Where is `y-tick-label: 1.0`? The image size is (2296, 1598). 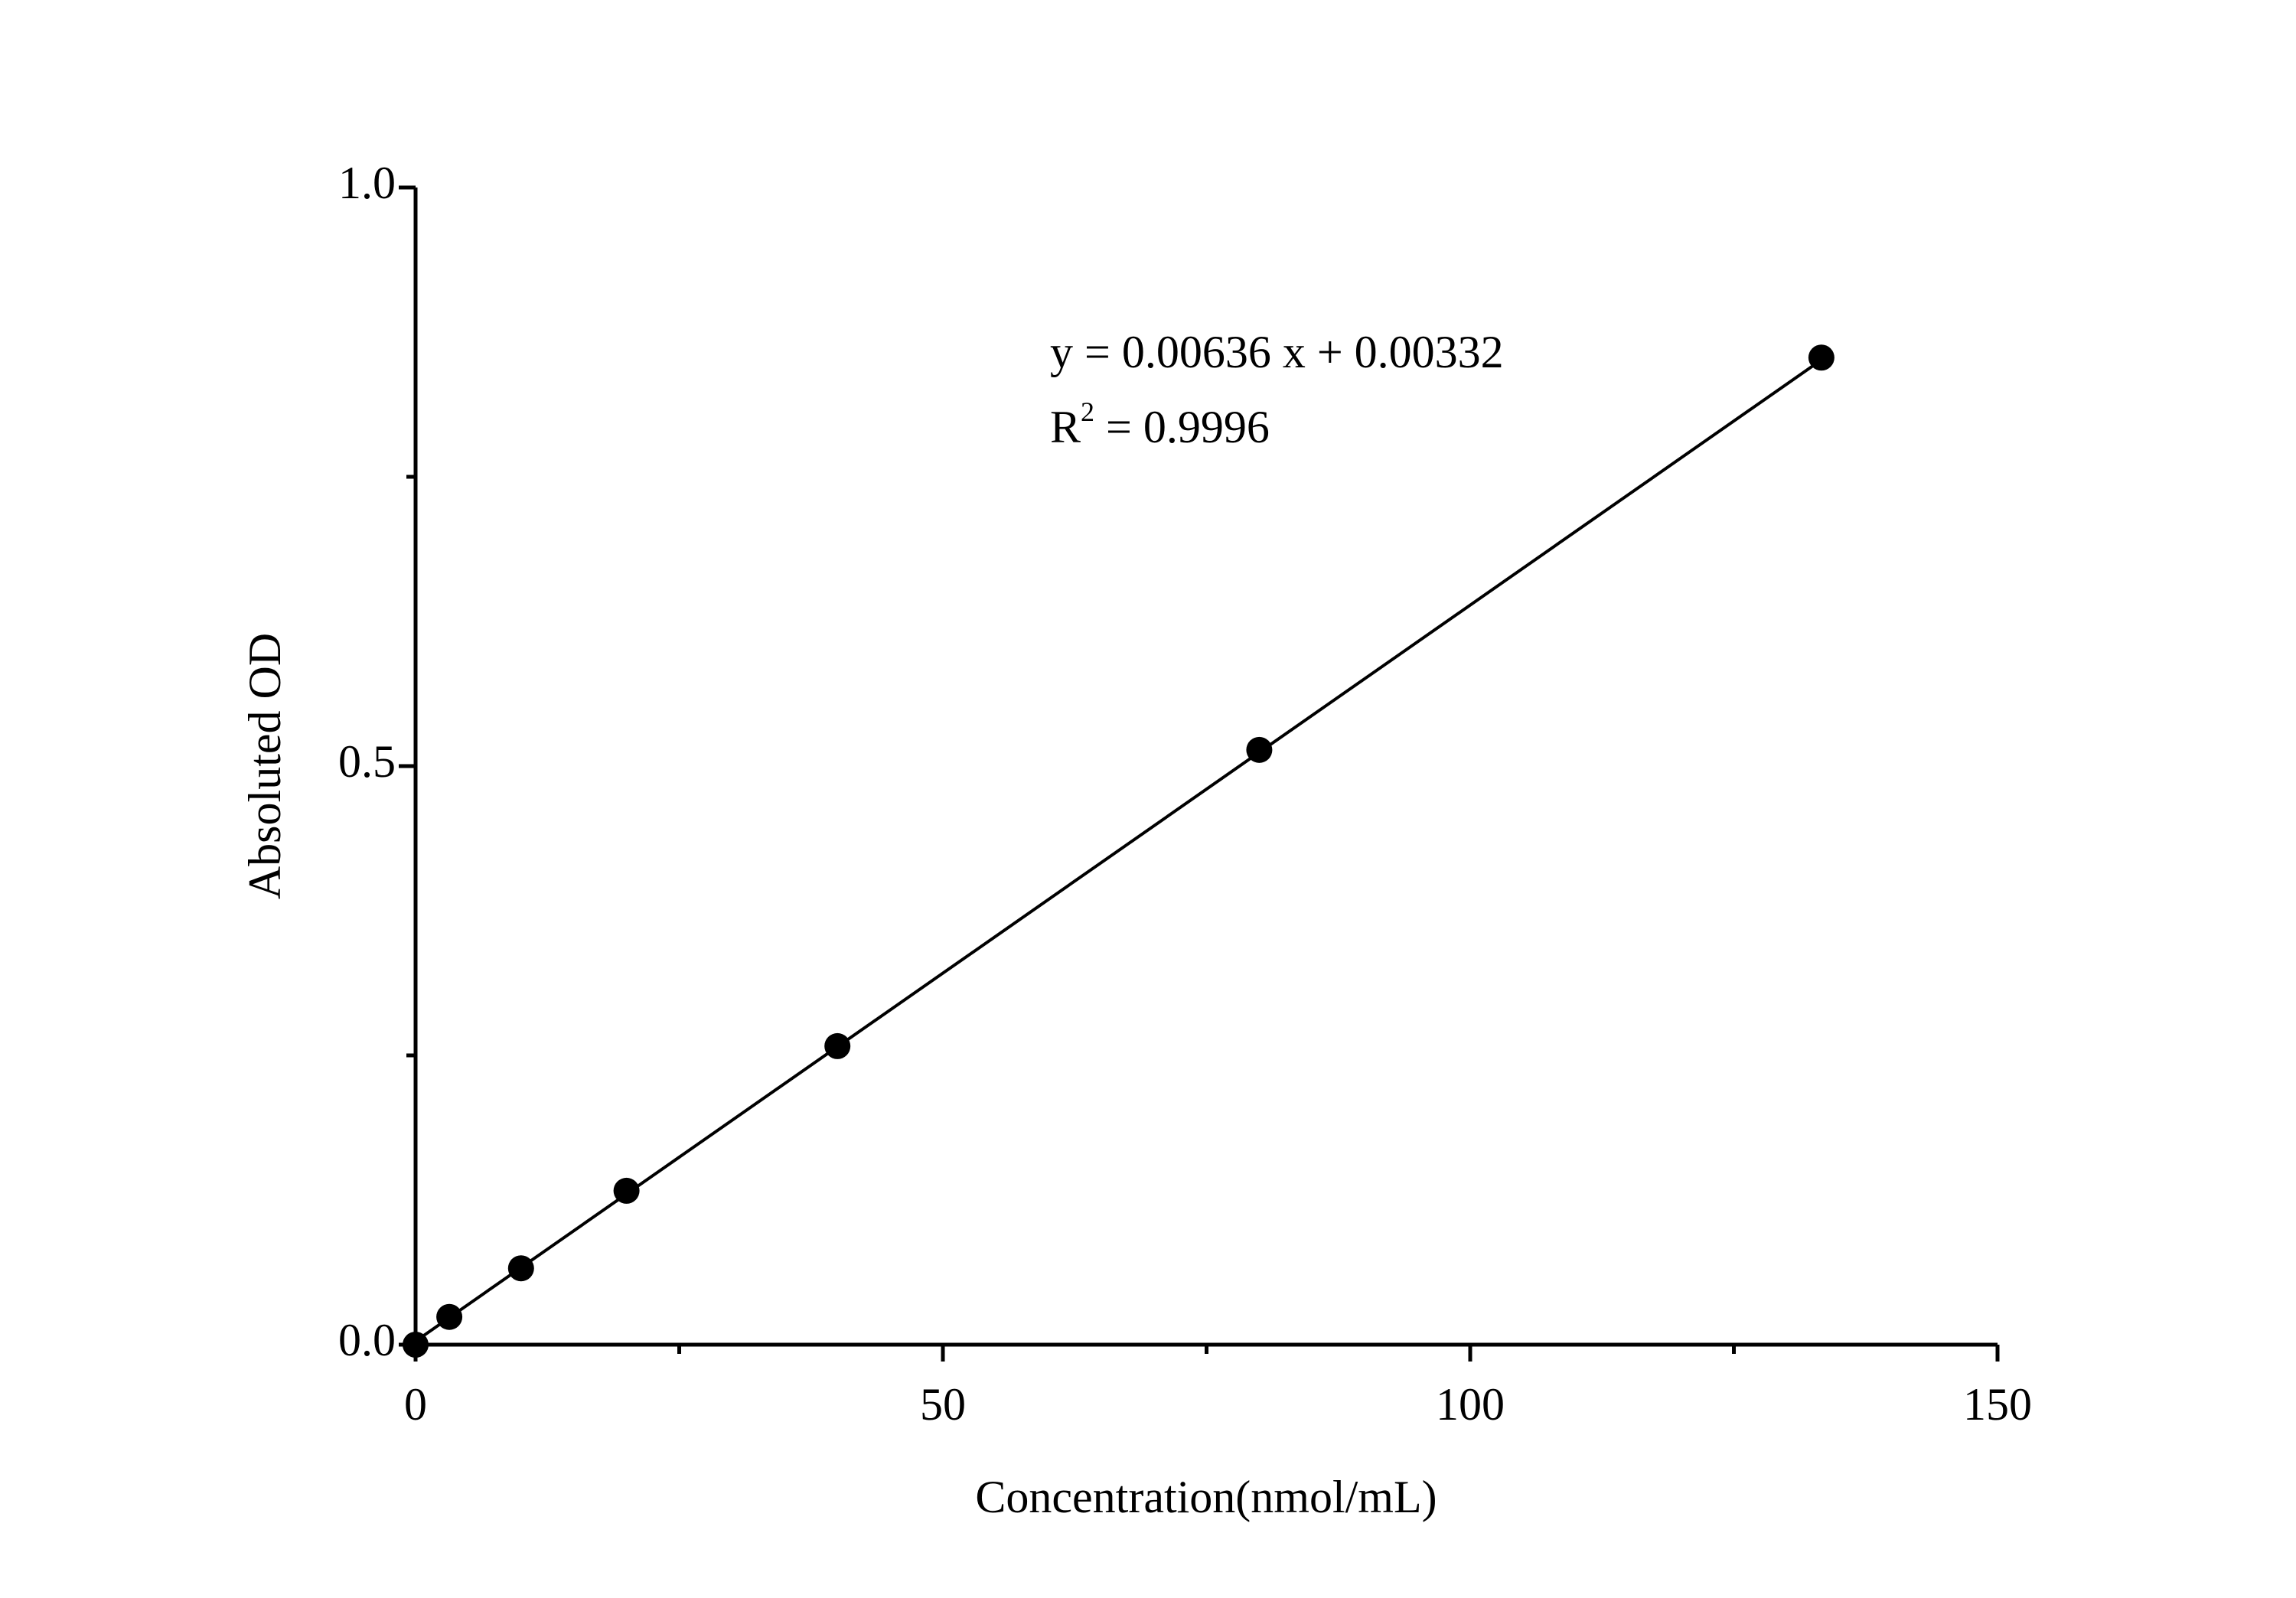
y-tick-label: 1.0 is located at coordinates (367, 183).